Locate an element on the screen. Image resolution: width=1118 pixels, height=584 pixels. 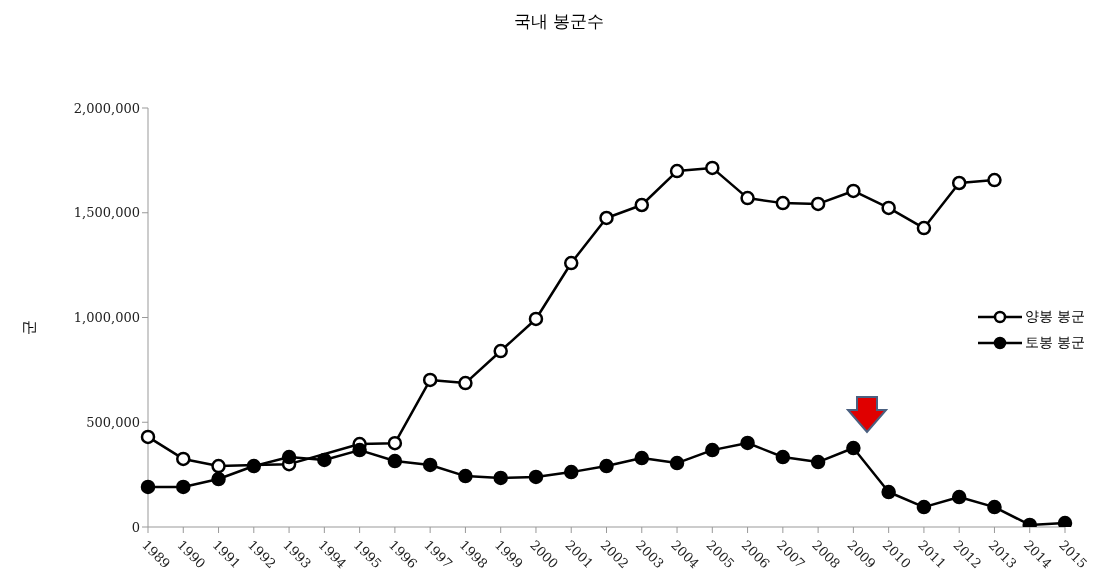
y-tick-label: 1,500,000 is located at coordinates (106, 213).